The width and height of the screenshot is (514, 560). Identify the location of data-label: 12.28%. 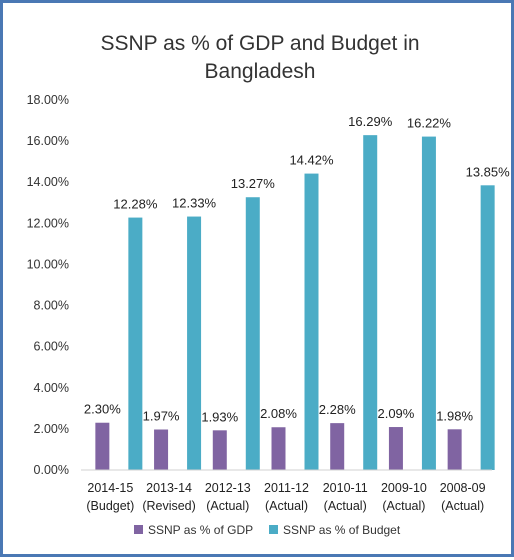
(135, 204).